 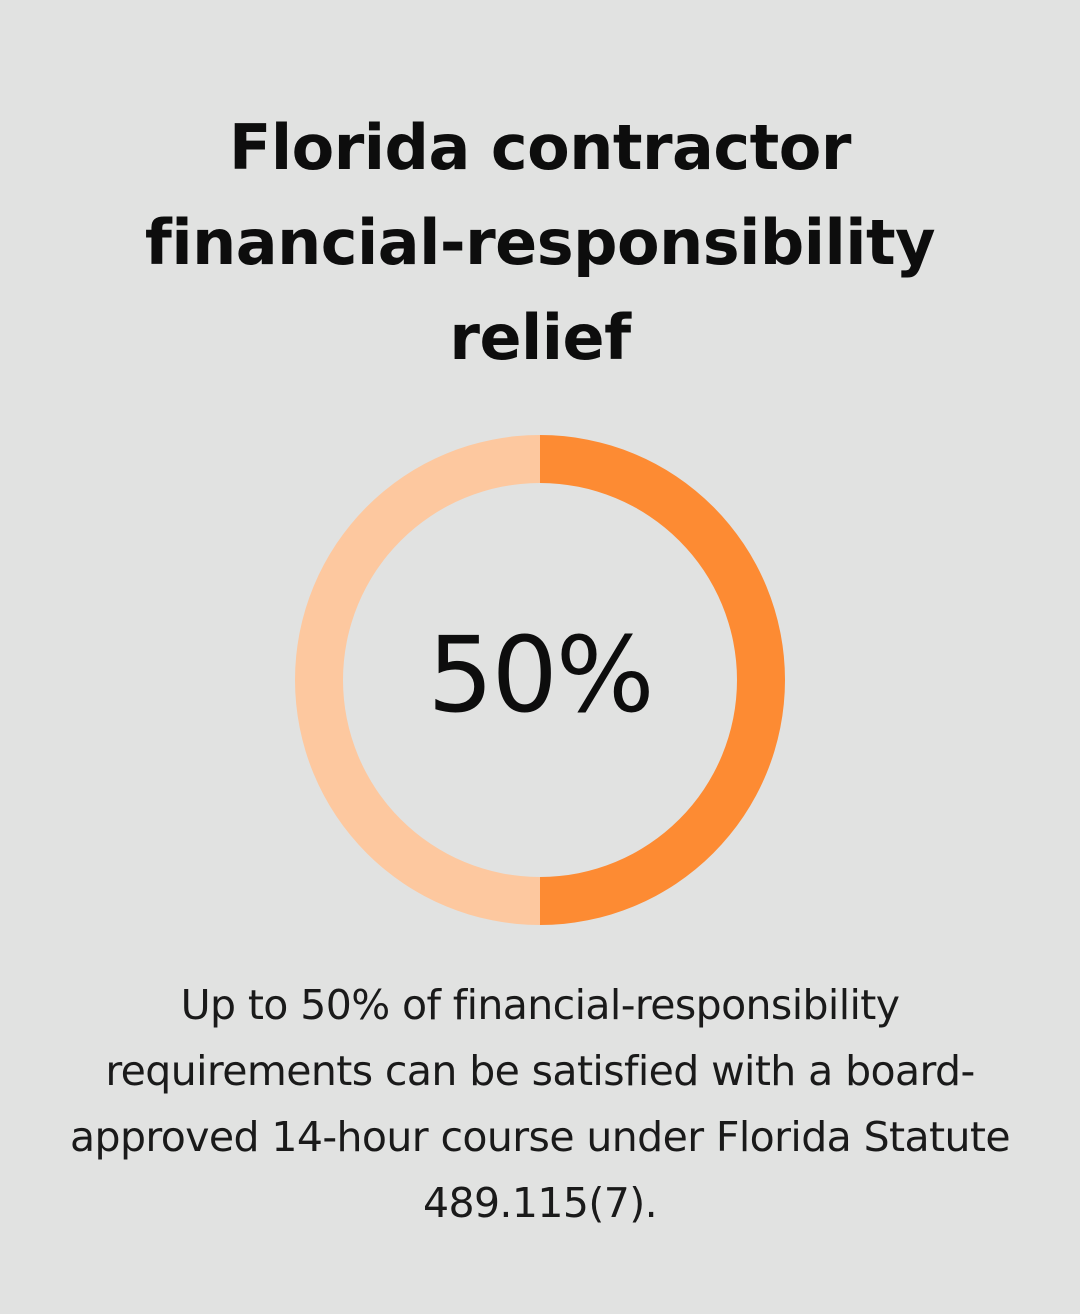 I want to click on donut-segment-filled, so click(x=662, y=680).